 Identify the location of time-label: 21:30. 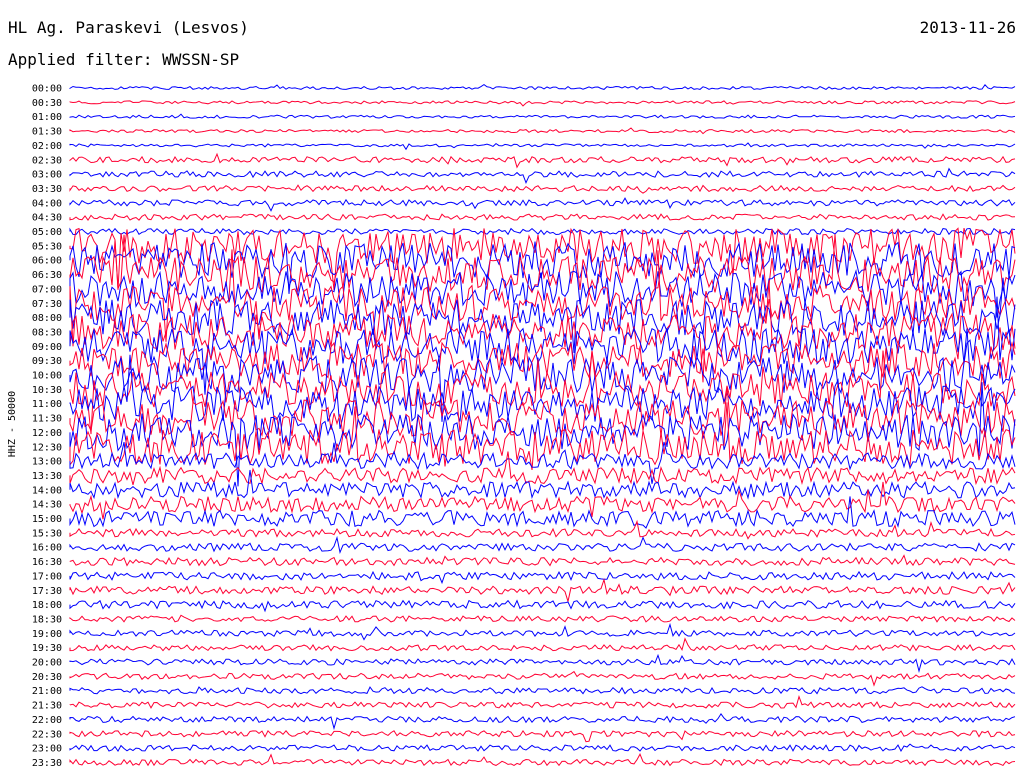
(47, 706).